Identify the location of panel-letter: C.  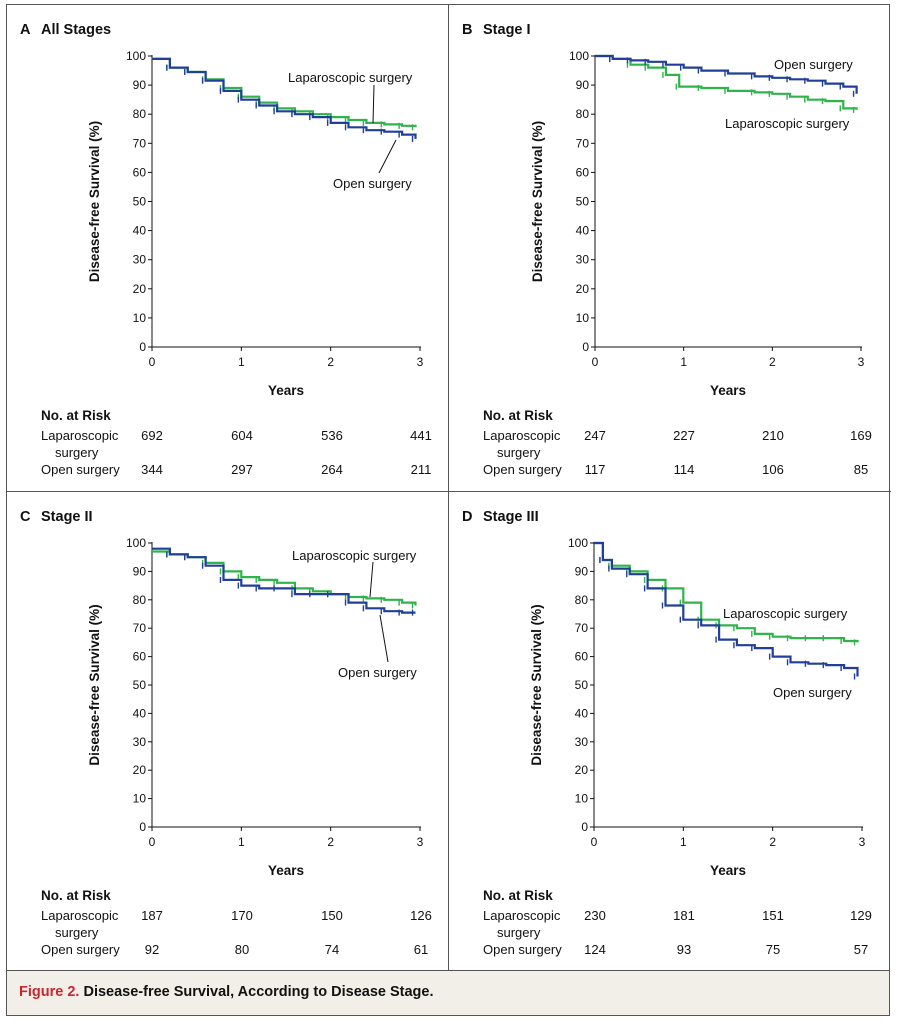
(25, 517).